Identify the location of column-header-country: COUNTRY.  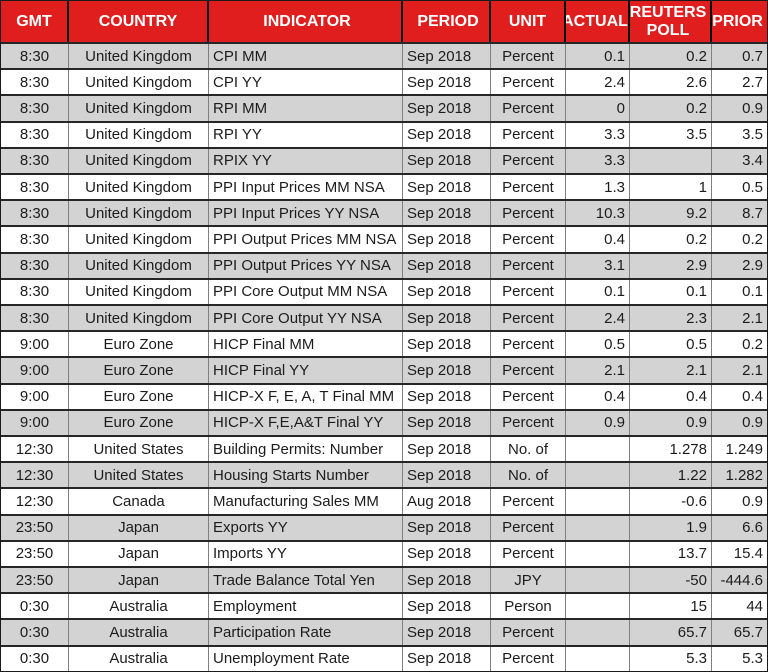
(139, 21).